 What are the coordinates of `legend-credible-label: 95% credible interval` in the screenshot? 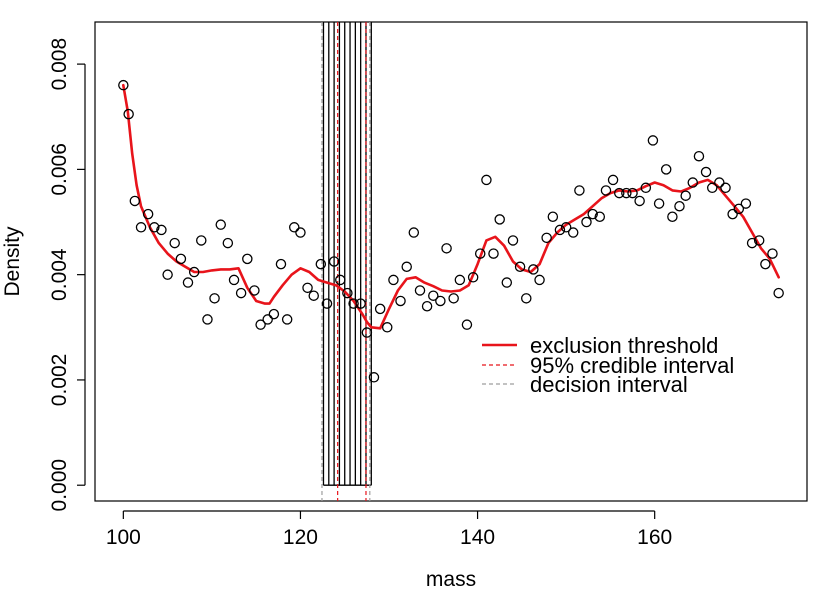 It's located at (632, 365).